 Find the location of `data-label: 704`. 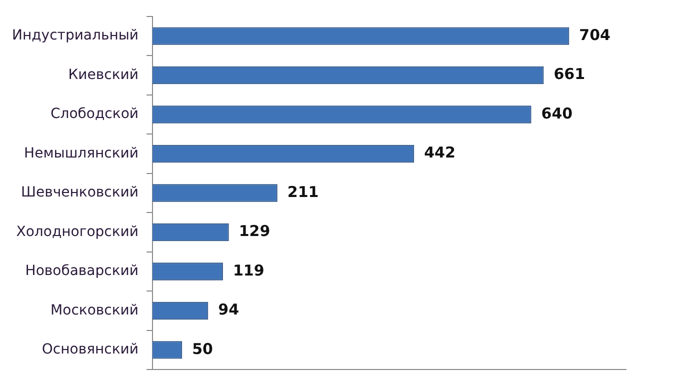

data-label: 704 is located at coordinates (594, 35).